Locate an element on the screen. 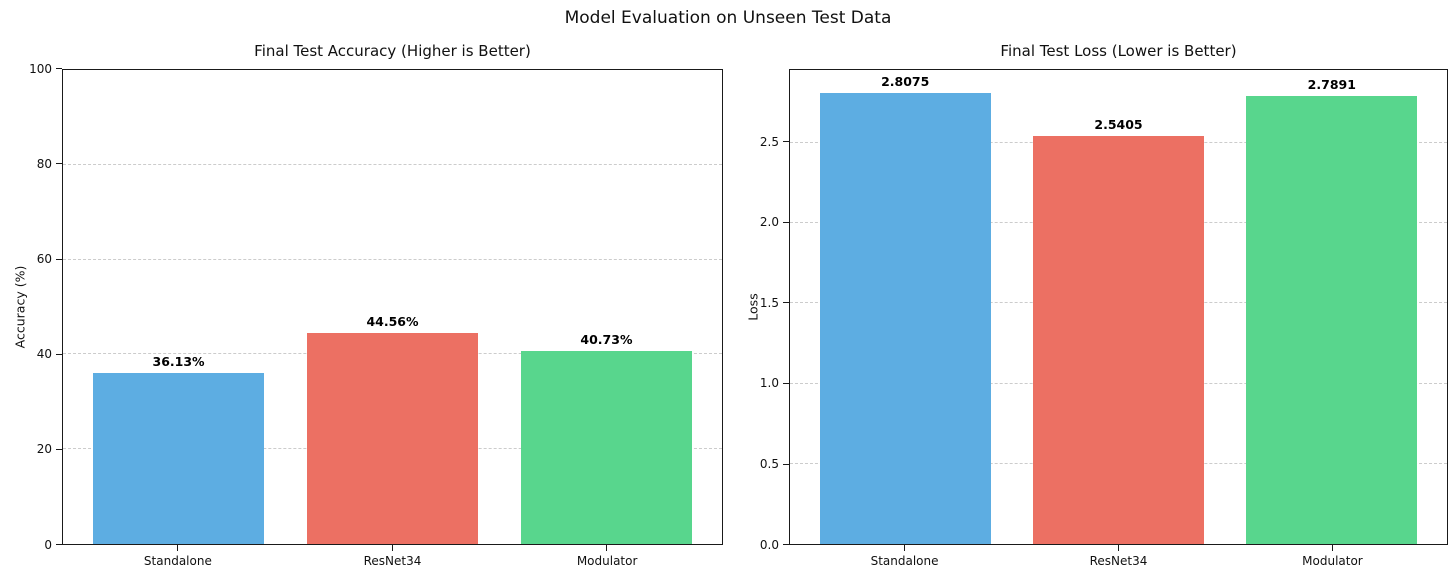  y-tick-label: 60 is located at coordinates (44, 258).